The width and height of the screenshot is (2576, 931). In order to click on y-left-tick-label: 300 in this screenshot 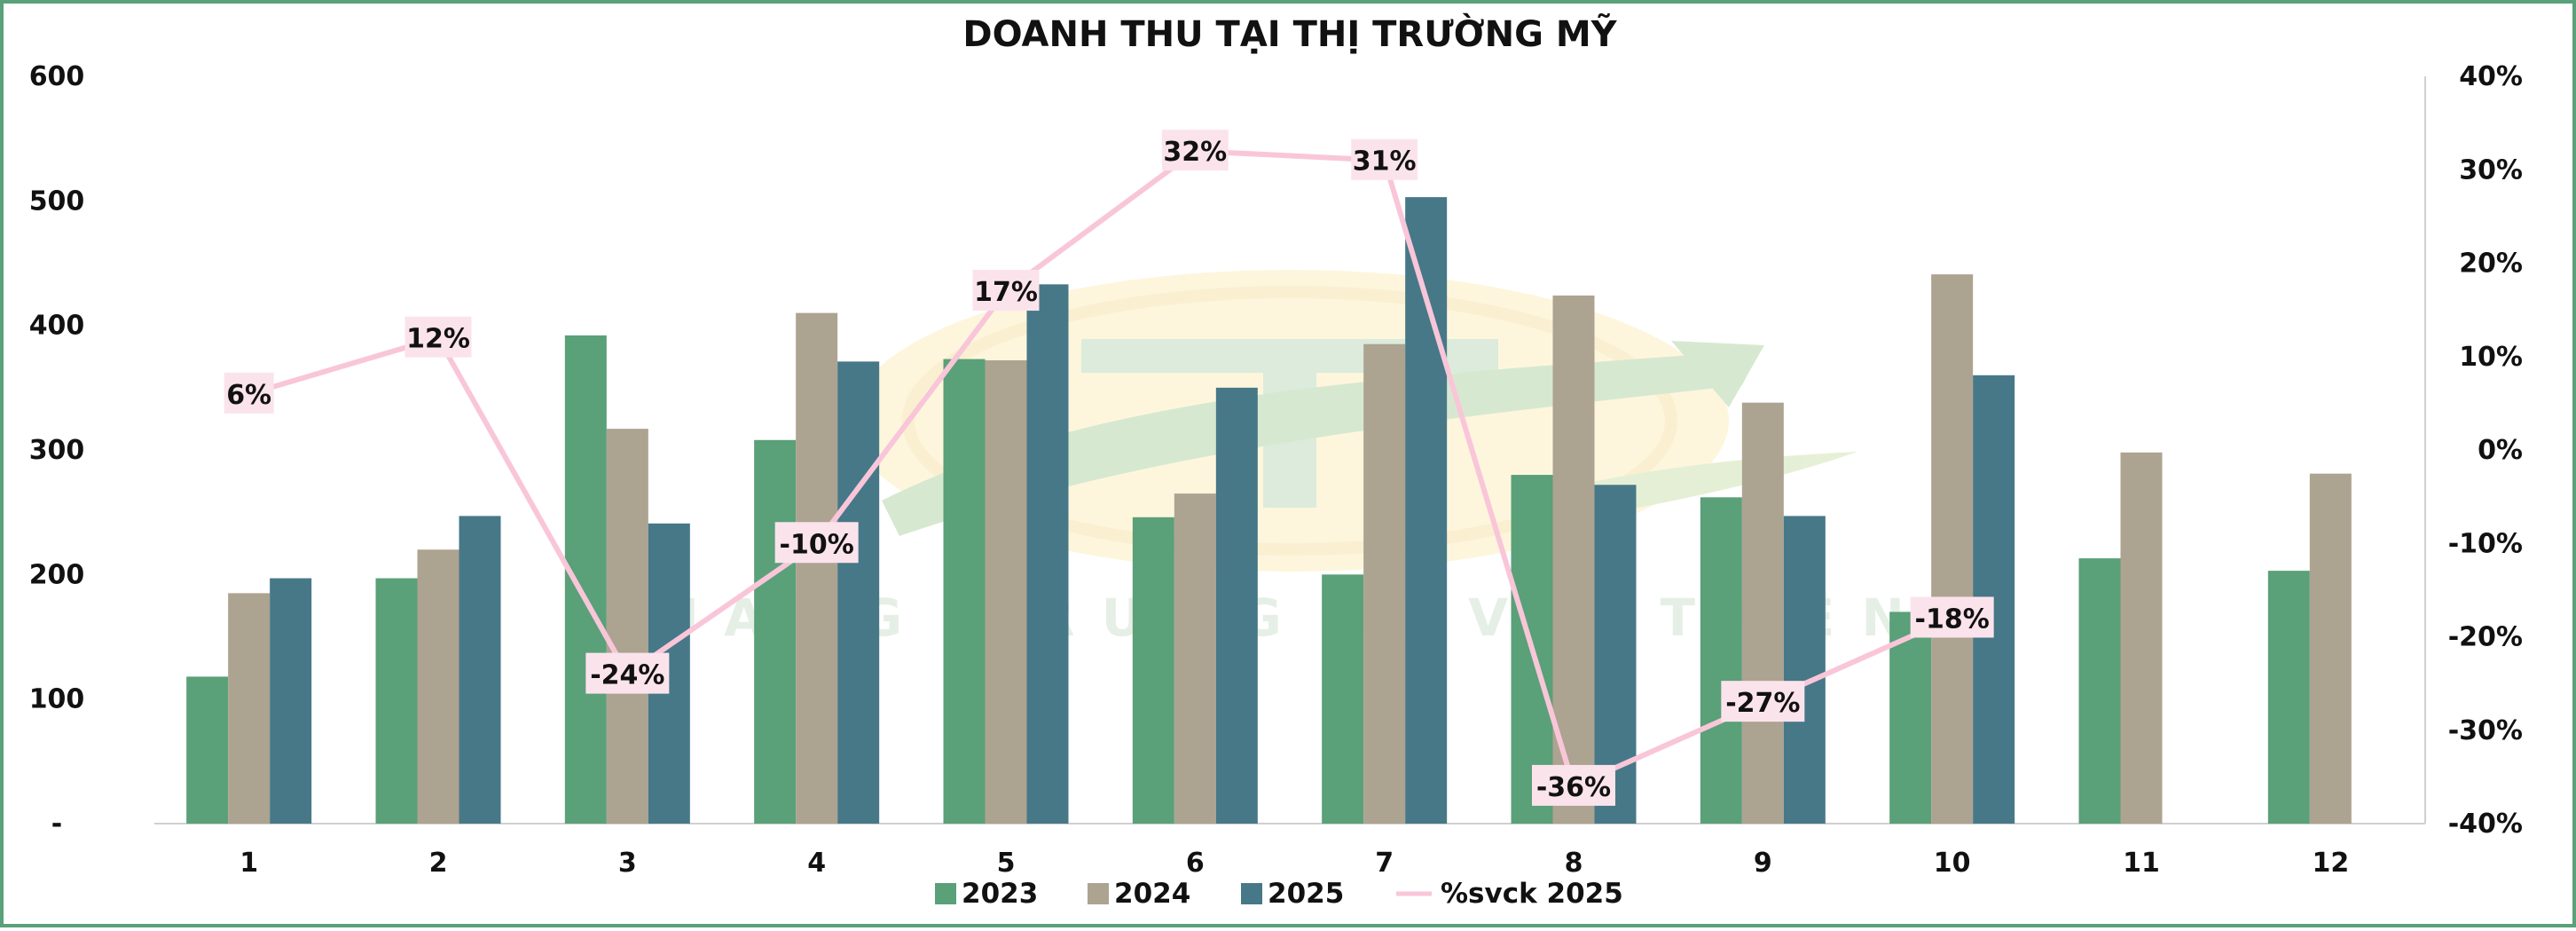, I will do `click(57, 451)`.